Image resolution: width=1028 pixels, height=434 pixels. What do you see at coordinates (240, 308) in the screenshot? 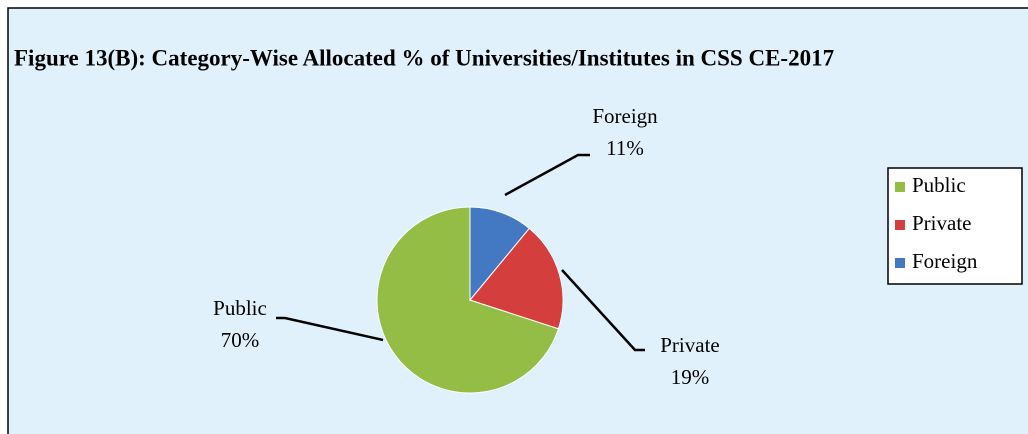
I see `data-label-name: Public` at bounding box center [240, 308].